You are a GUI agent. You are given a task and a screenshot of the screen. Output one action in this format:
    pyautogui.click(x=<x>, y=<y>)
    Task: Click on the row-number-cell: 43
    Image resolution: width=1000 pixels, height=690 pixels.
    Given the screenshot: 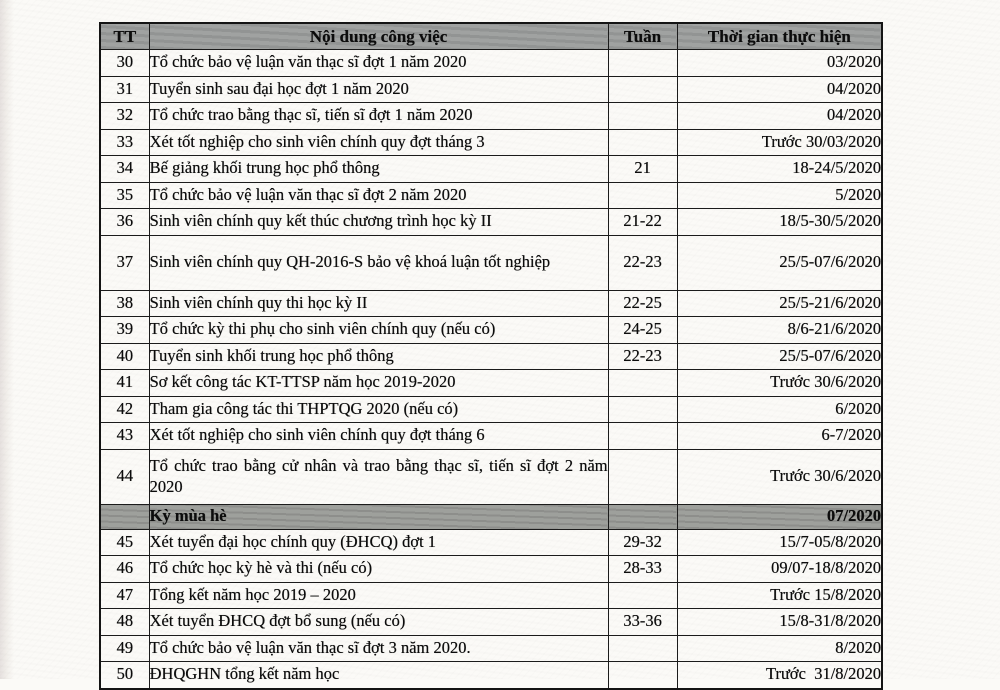 What is the action you would take?
    pyautogui.click(x=124, y=436)
    